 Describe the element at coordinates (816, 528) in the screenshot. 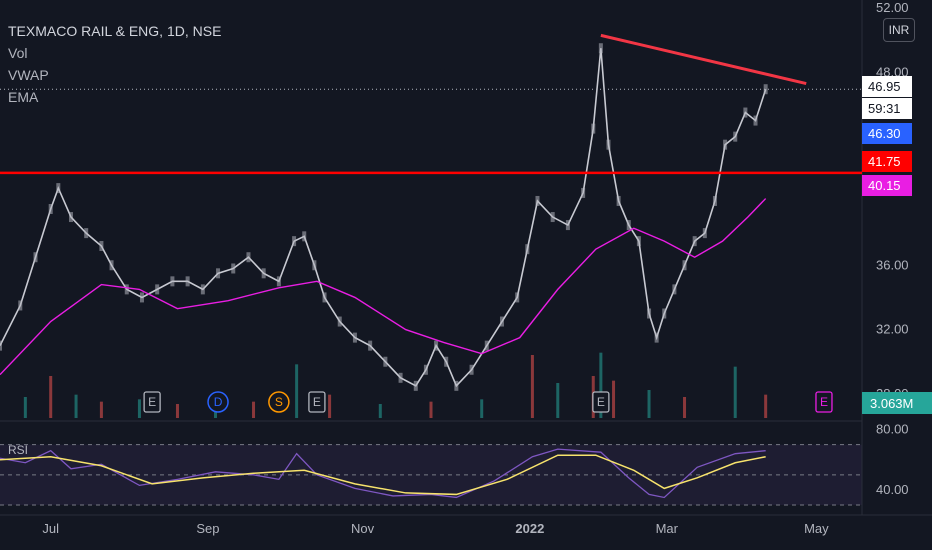

I see `time-tick-label: May` at that location.